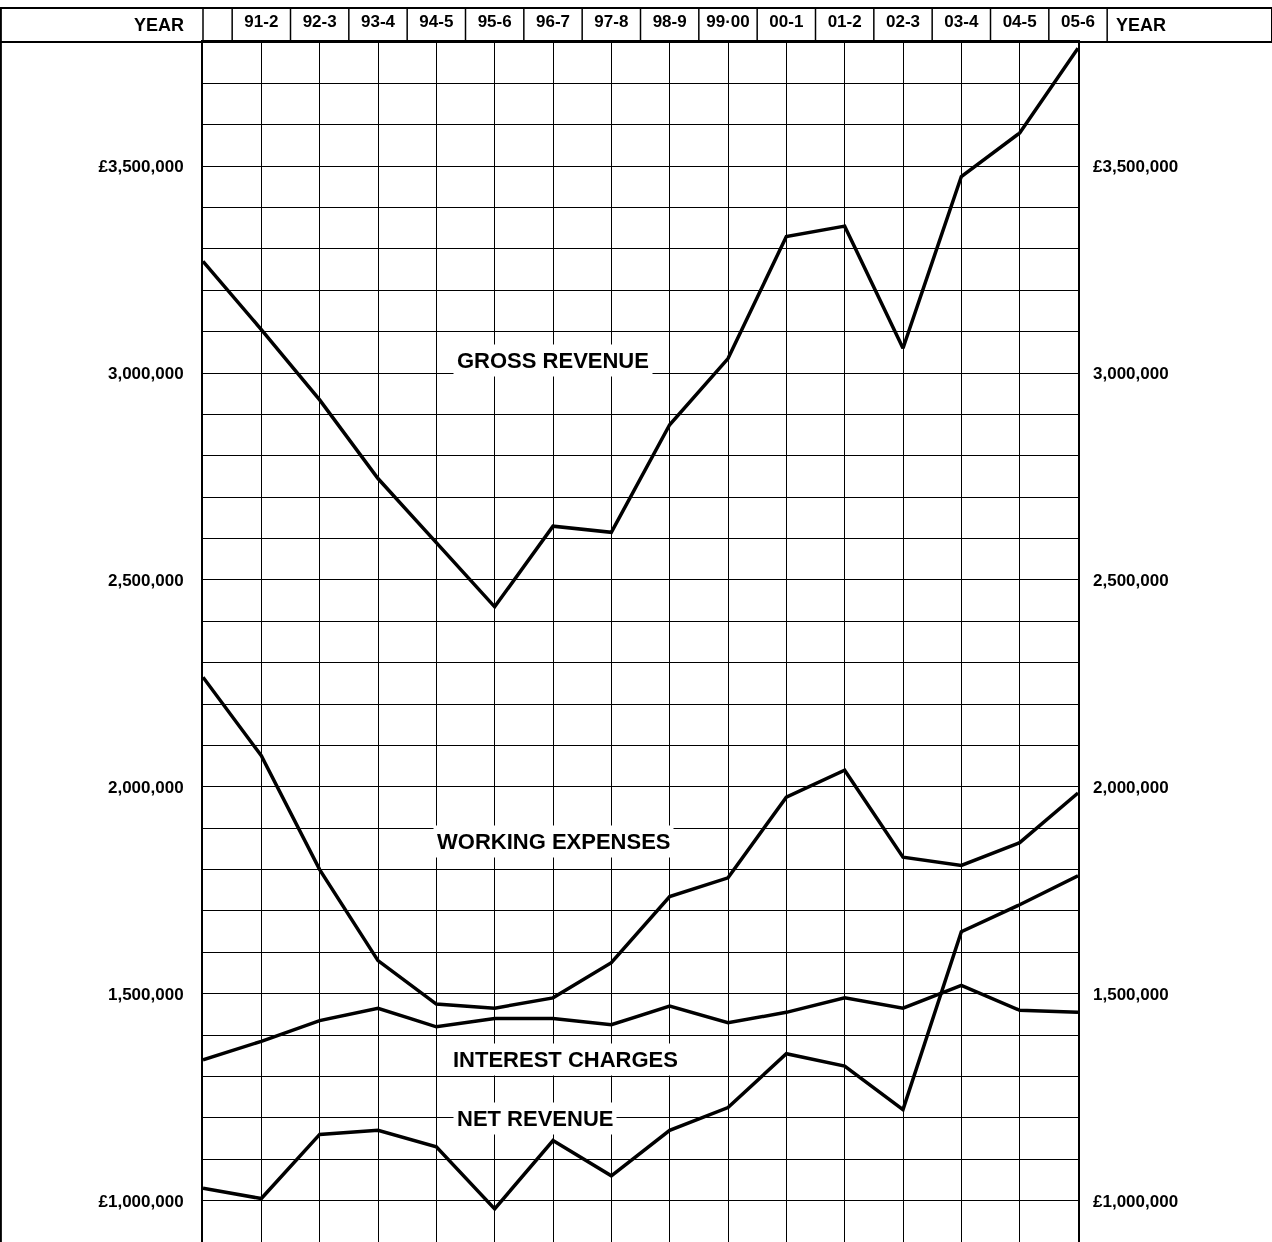 This screenshot has height=1242, width=1272. What do you see at coordinates (436, 22) in the screenshot?
I see `x-tick-label: 94-5` at bounding box center [436, 22].